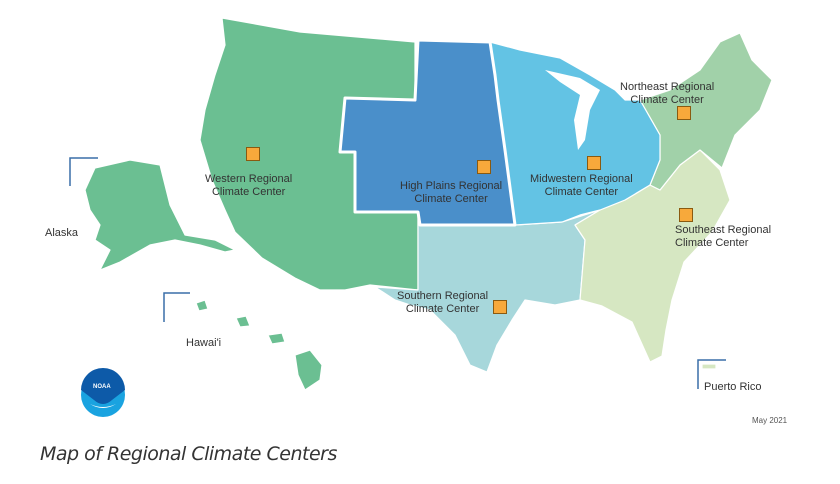 This screenshot has width=840, height=484. I want to click on midwestern-label: Midwestern Regional Climate Center, so click(581, 186).